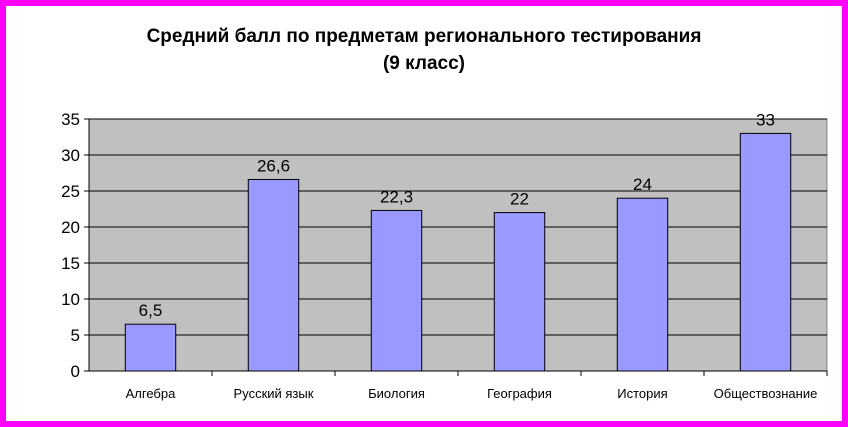 This screenshot has width=848, height=427. What do you see at coordinates (642, 184) in the screenshot?
I see `data-label-4: 24` at bounding box center [642, 184].